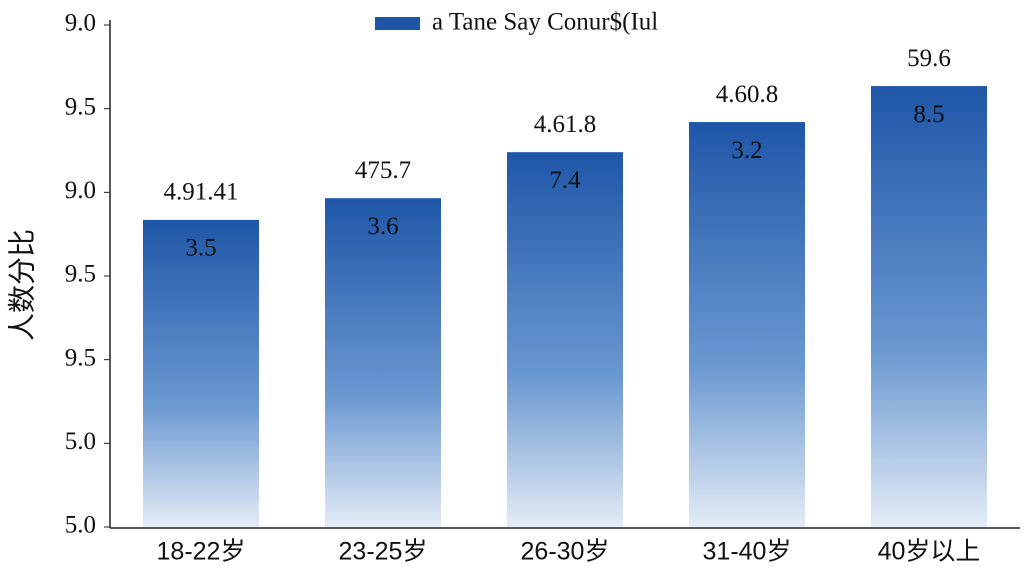  What do you see at coordinates (746, 150) in the screenshot?
I see `bar-inner-label: 3.2` at bounding box center [746, 150].